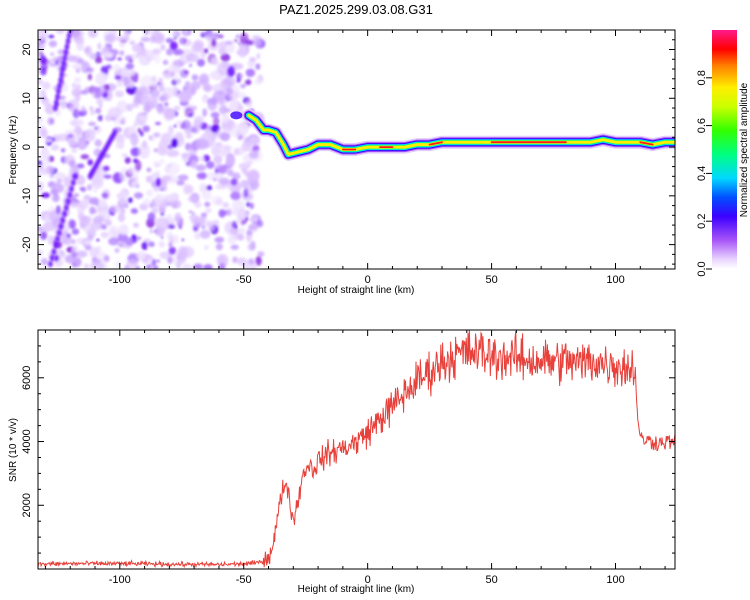 The height and width of the screenshot is (600, 750). What do you see at coordinates (744, 149) in the screenshot?
I see `colorbar-title: Normalized spectral amplitude` at bounding box center [744, 149].